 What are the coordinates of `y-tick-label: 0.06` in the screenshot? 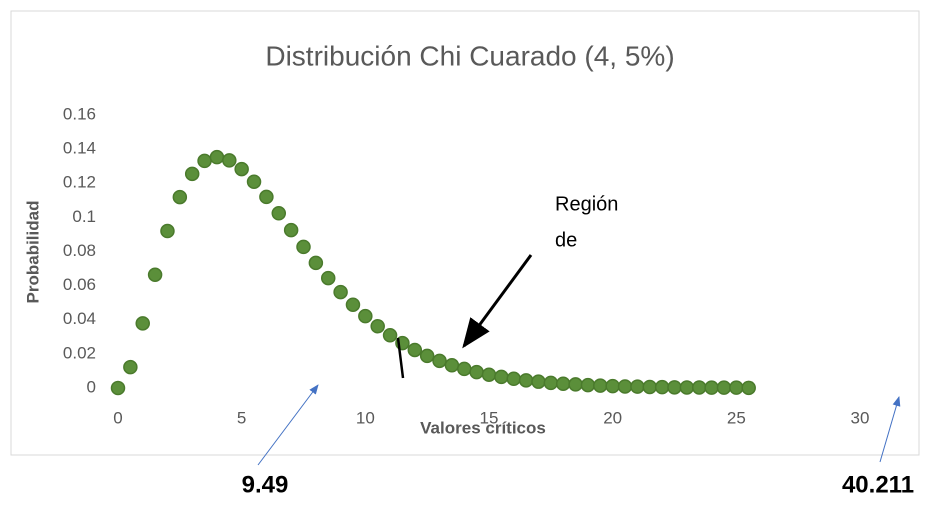 It's located at (79, 284).